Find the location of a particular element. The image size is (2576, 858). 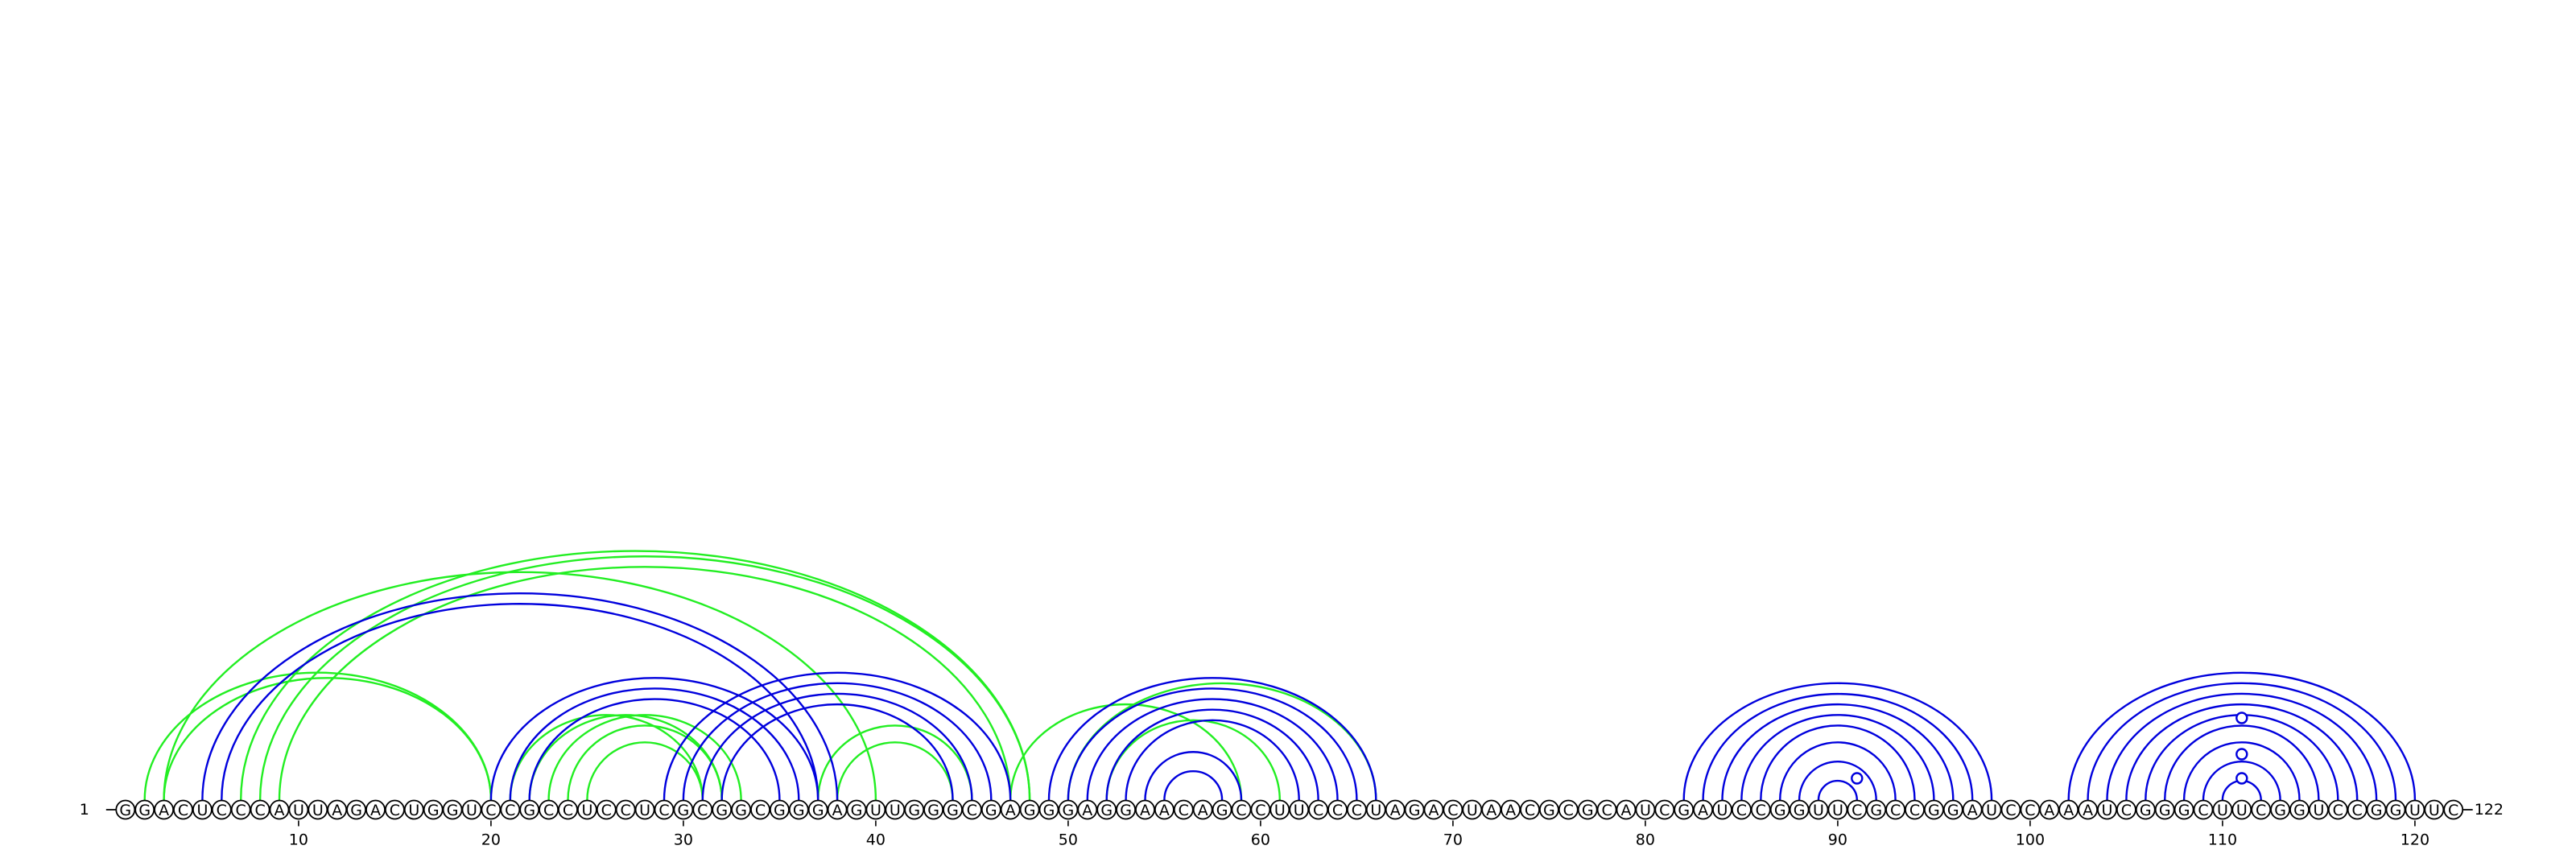

nucleotide-76: C is located at coordinates (1568, 809).